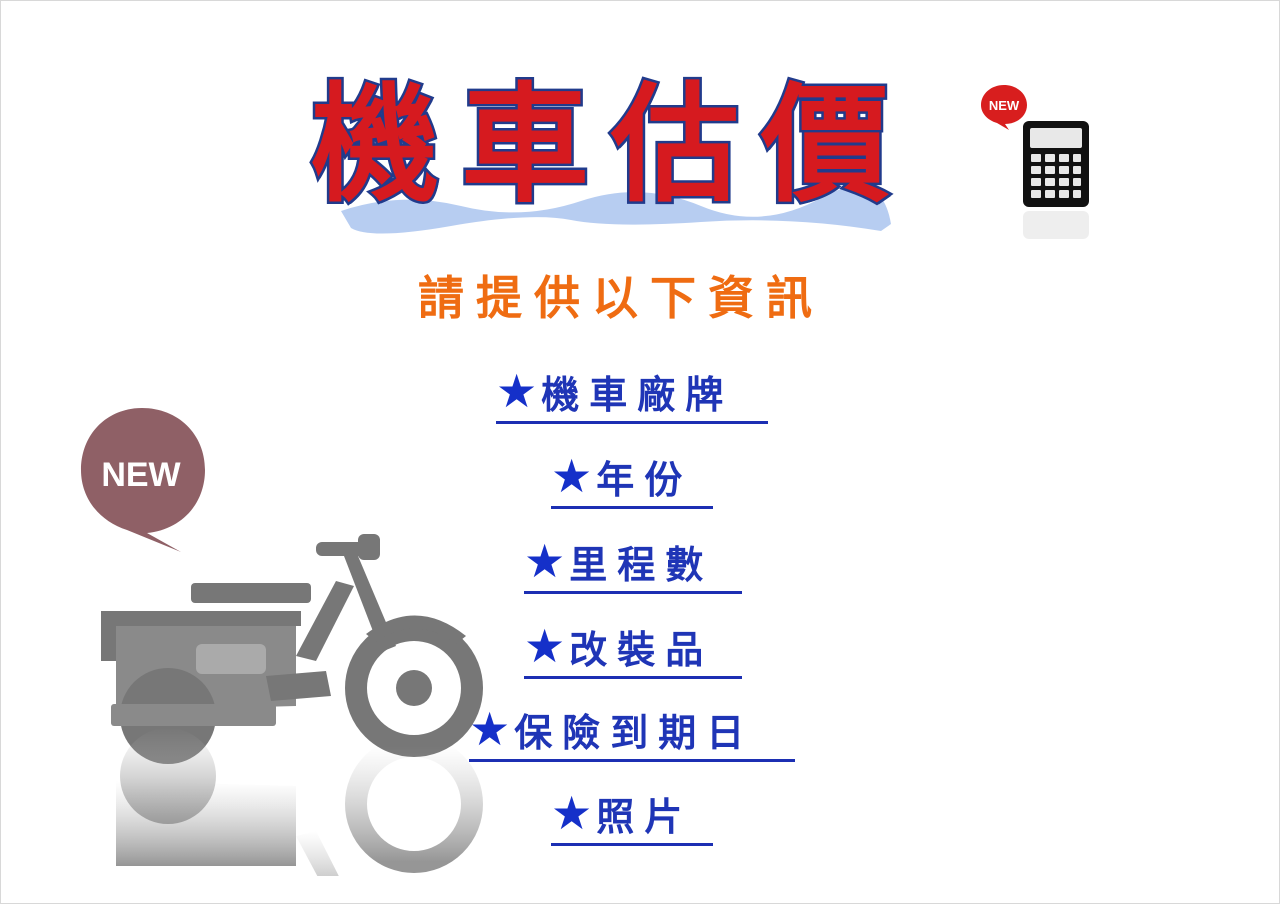  I want to click on list-item-label: 照片, so click(644, 816).